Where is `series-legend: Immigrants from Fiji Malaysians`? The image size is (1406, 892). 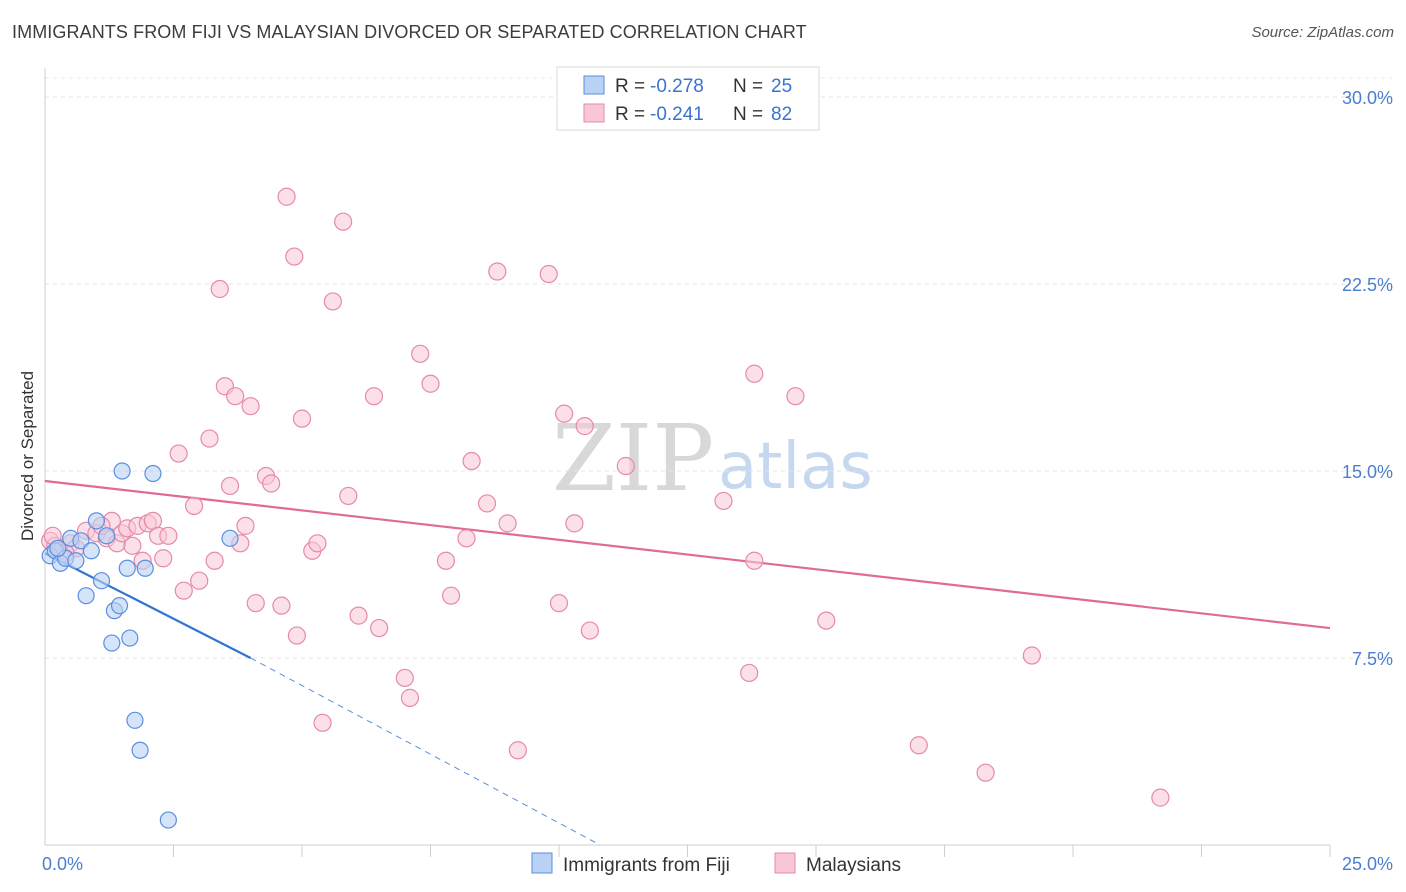 series-legend: Immigrants from Fiji Malaysians is located at coordinates (716, 864).